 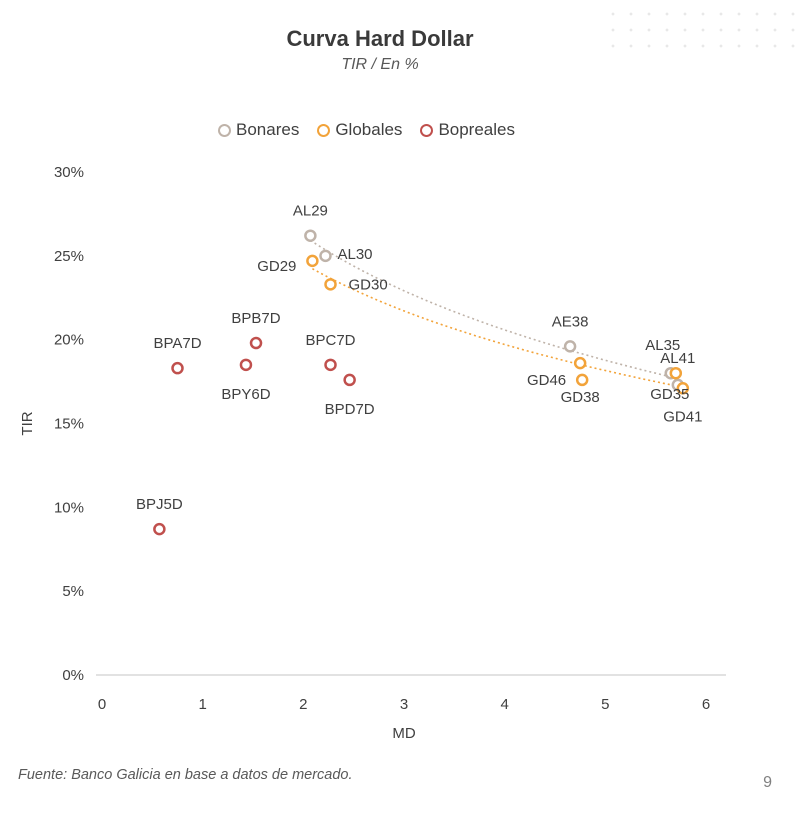 What do you see at coordinates (69, 340) in the screenshot?
I see `y-tick-label: 20%` at bounding box center [69, 340].